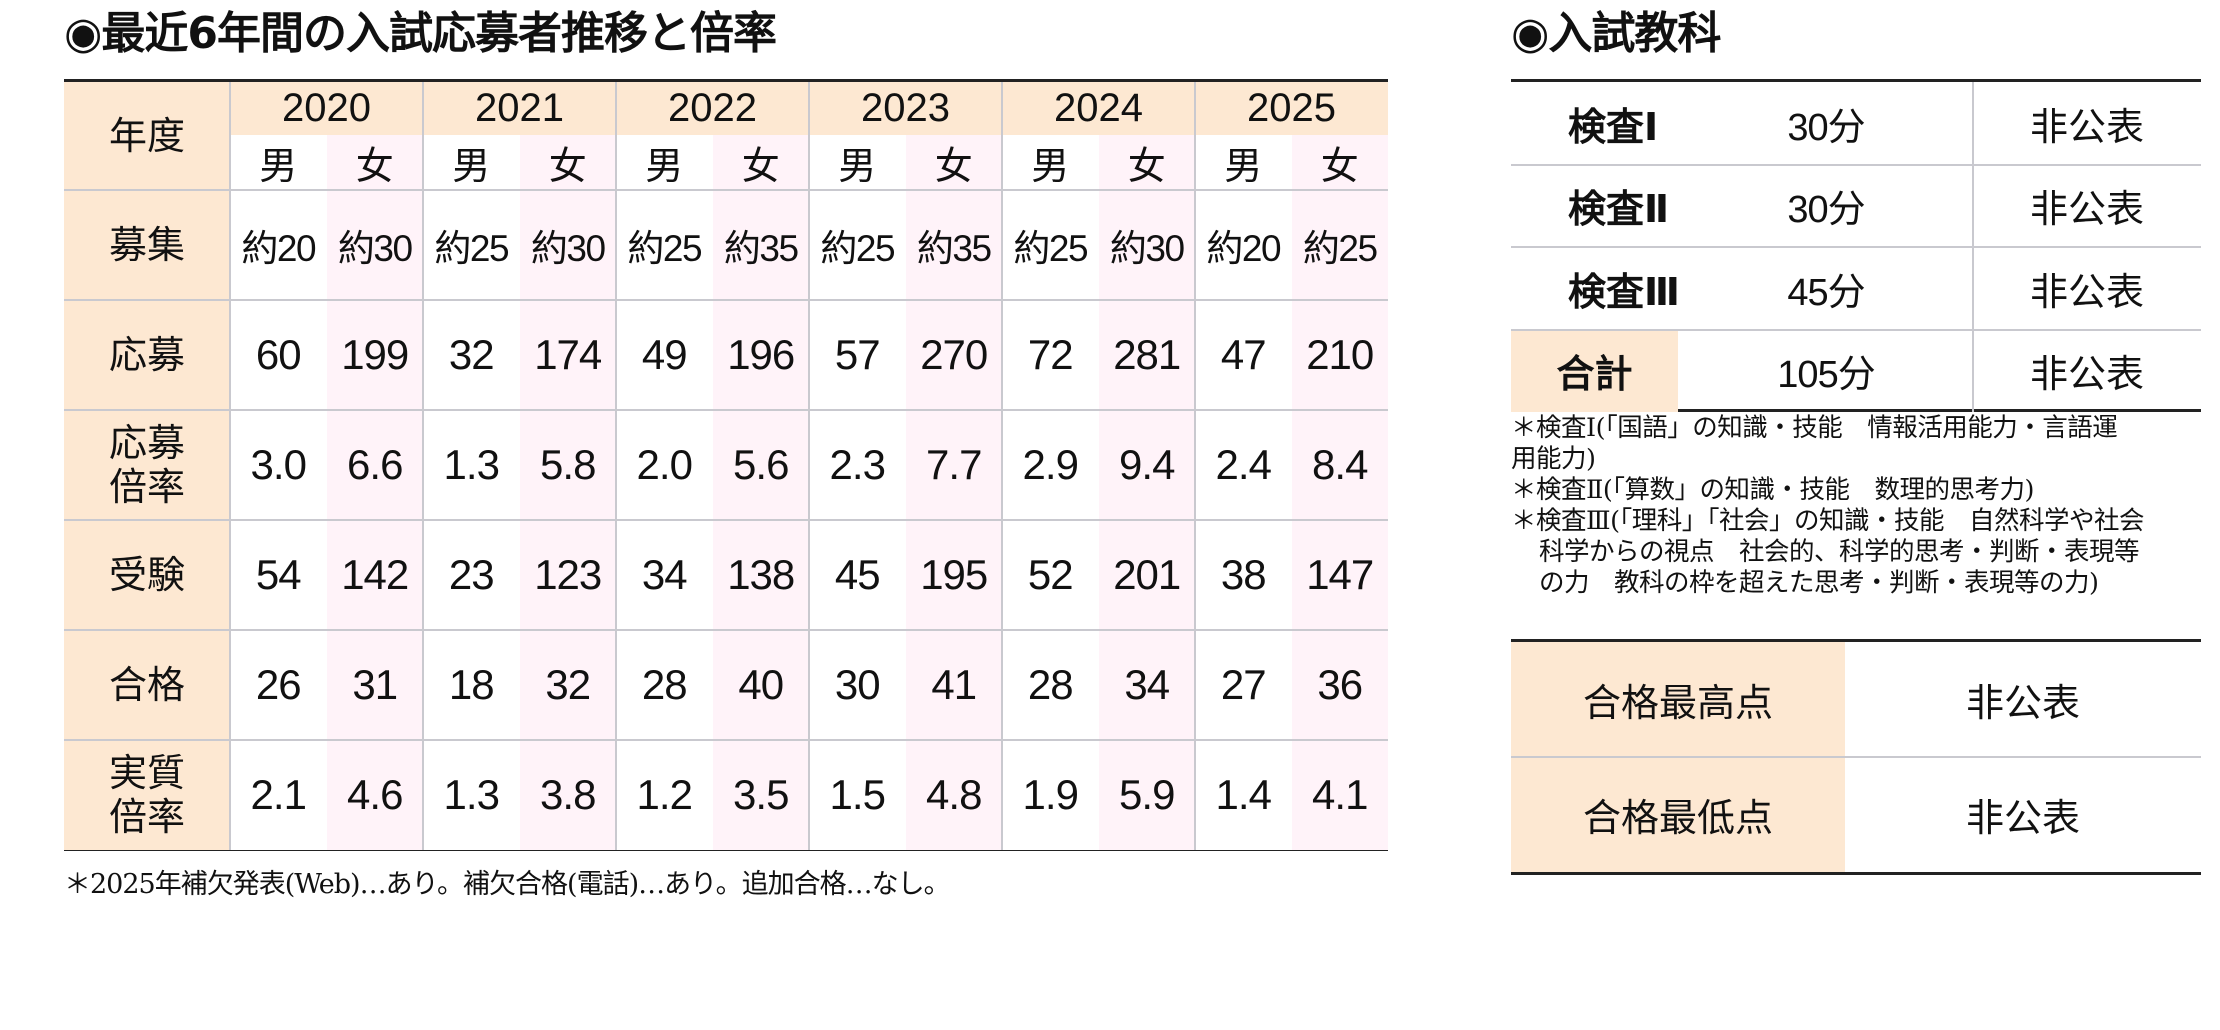 The height and width of the screenshot is (1030, 2220). Describe the element at coordinates (278, 465) in the screenshot. I see `table-cell: 3.0` at that location.